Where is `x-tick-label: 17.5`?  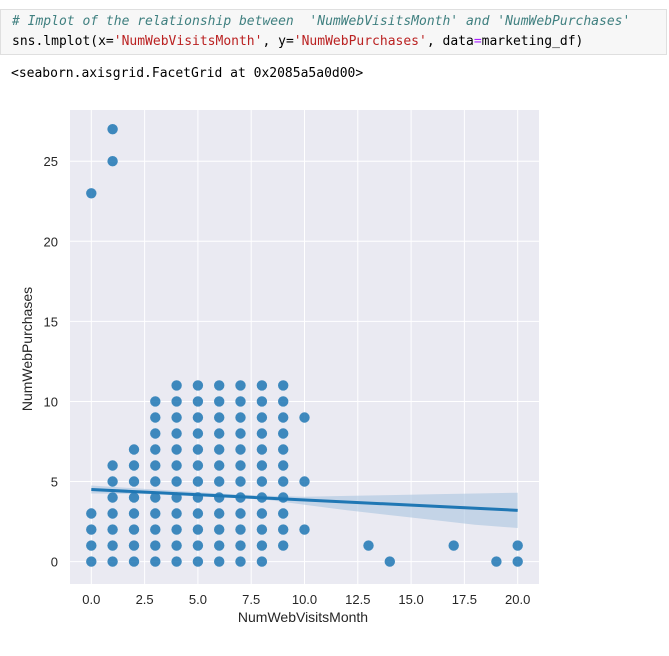
x-tick-label: 17.5 is located at coordinates (464, 599).